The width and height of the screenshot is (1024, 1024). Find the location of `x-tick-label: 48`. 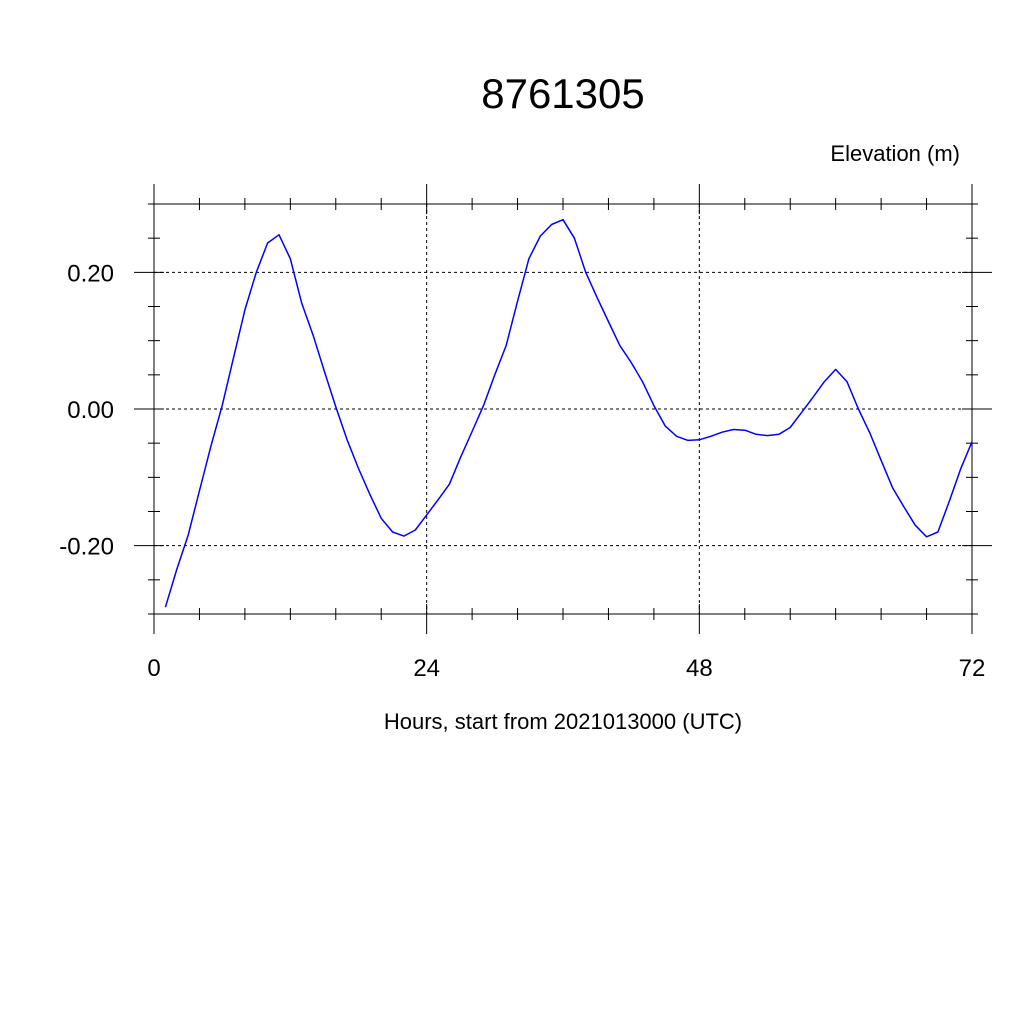

x-tick-label: 48 is located at coordinates (699, 668).